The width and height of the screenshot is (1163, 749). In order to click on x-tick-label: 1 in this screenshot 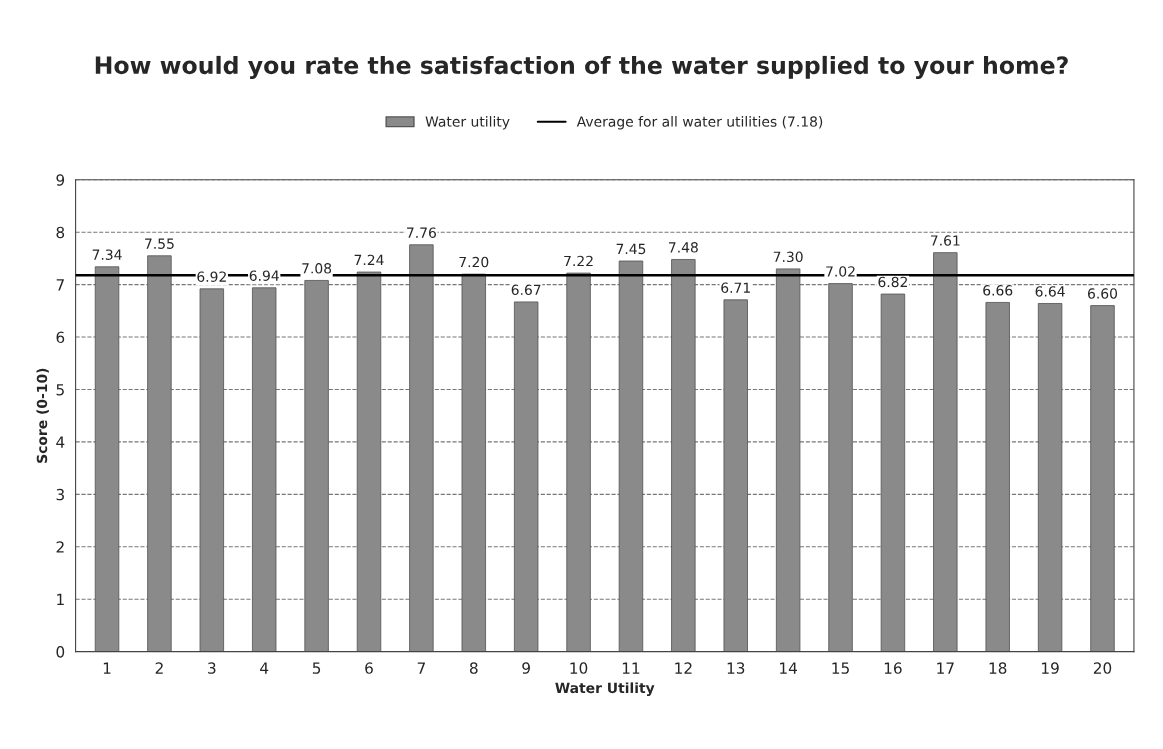, I will do `click(107, 668)`.